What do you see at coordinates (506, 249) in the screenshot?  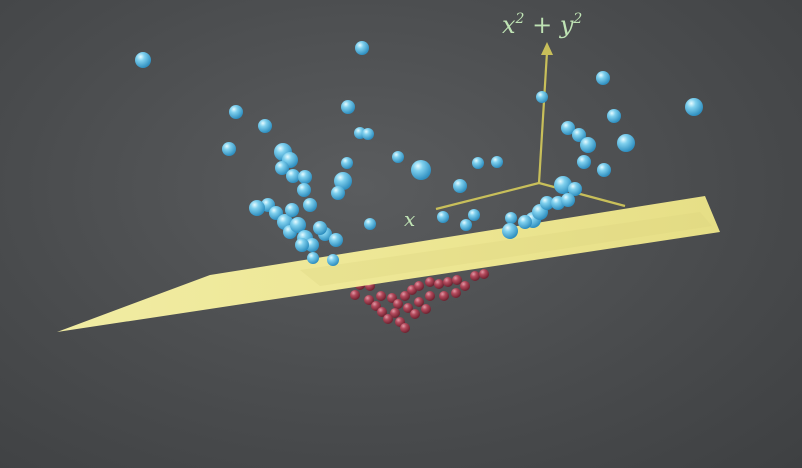 I see `plane-texture` at bounding box center [506, 249].